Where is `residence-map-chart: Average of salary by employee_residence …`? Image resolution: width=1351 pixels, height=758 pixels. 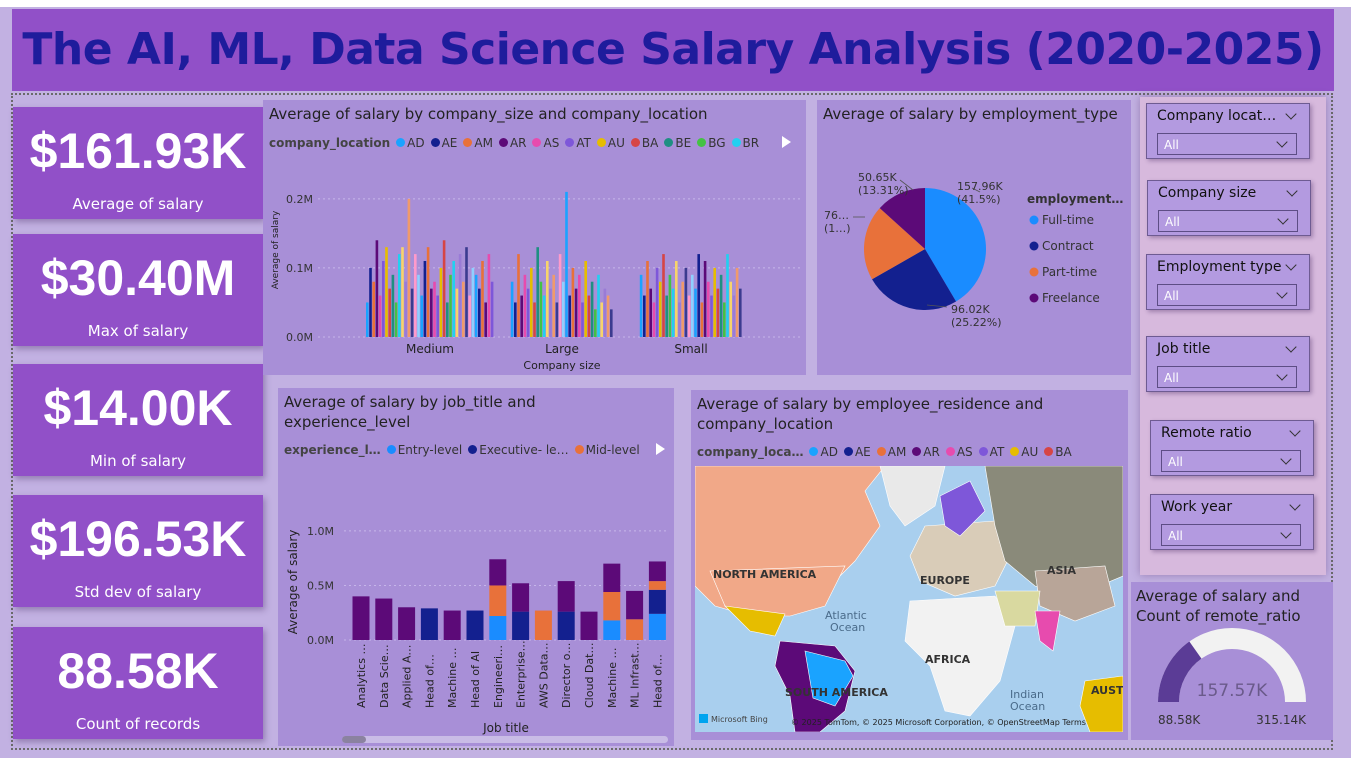 residence-map-chart: Average of salary by employee_residence … is located at coordinates (909, 565).